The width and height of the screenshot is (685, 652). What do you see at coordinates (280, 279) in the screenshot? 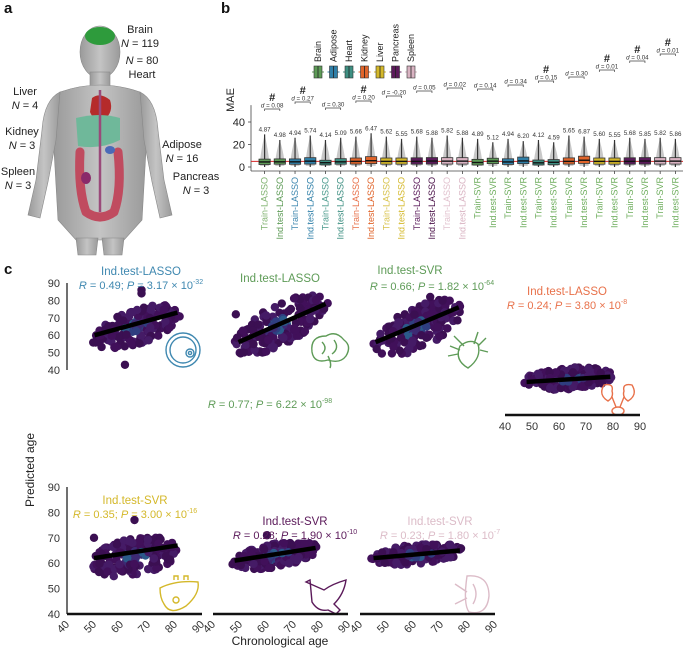
I see `subplot-title: Ind.test-LASSO` at bounding box center [280, 279].